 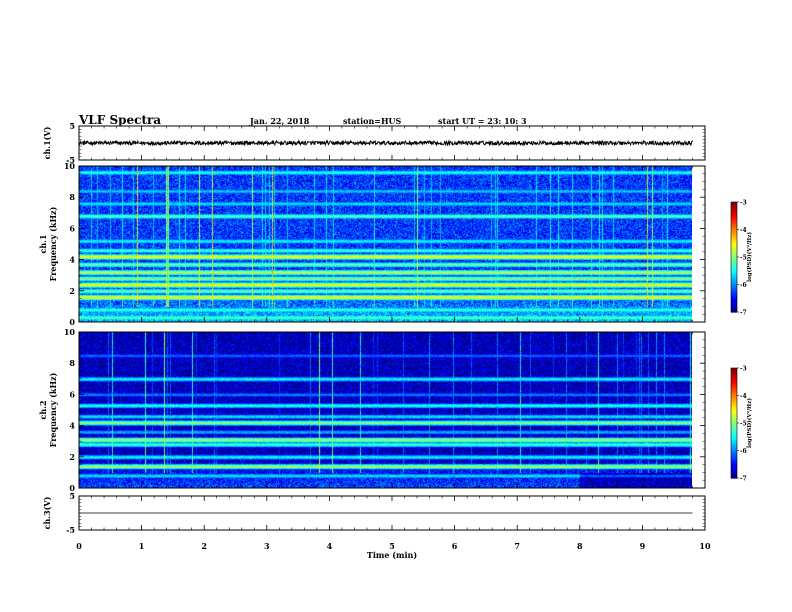 I want to click on ch1-voltage-trace, so click(x=385, y=143).